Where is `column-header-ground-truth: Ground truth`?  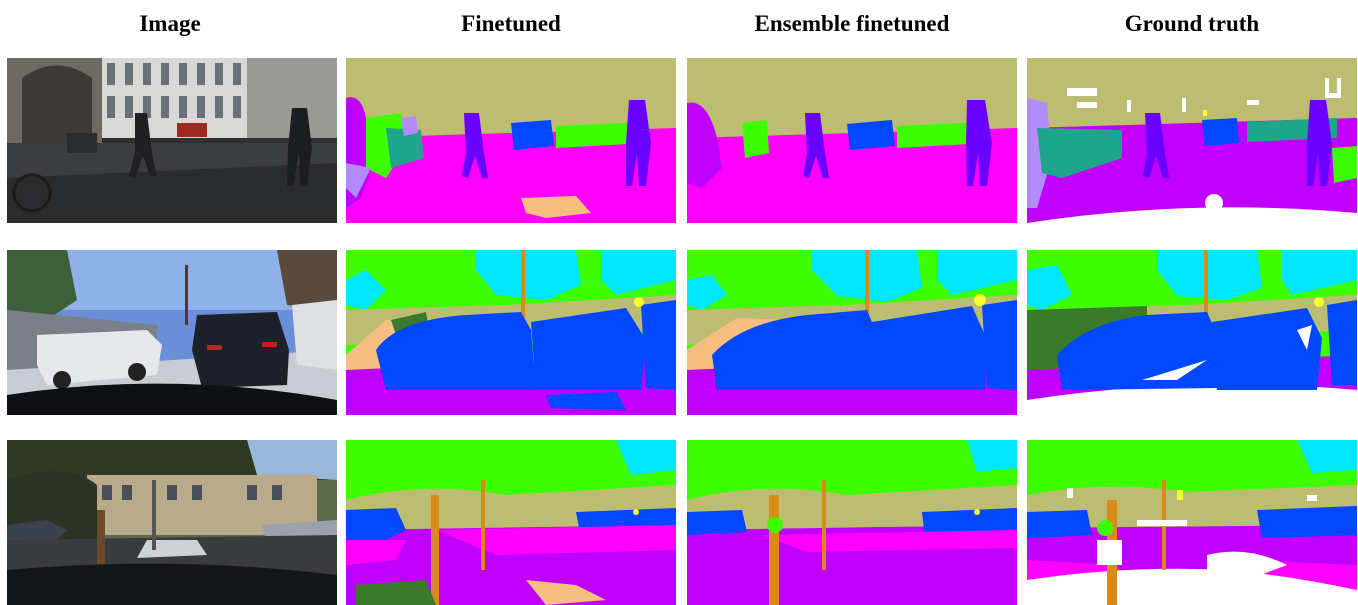
column-header-ground-truth: Ground truth is located at coordinates (1192, 23).